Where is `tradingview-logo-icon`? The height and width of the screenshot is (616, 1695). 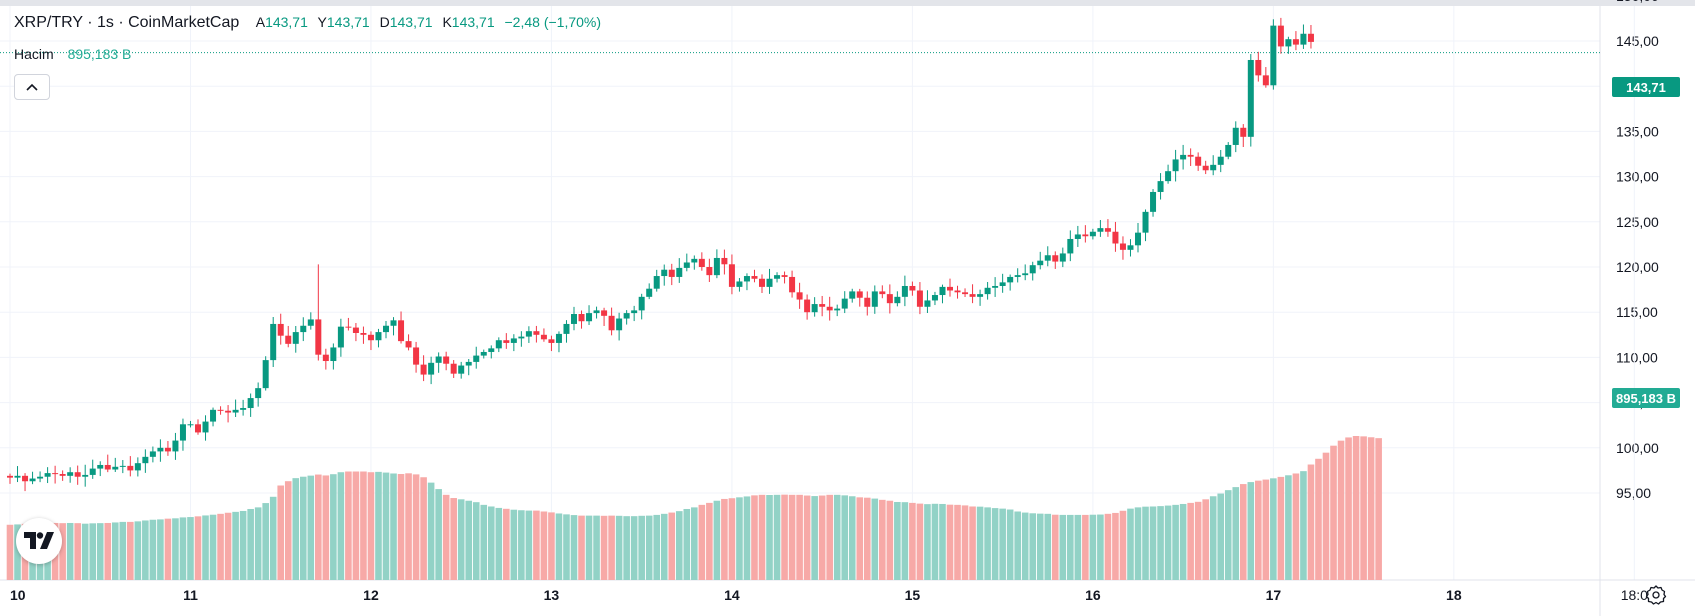 tradingview-logo-icon is located at coordinates (39, 541).